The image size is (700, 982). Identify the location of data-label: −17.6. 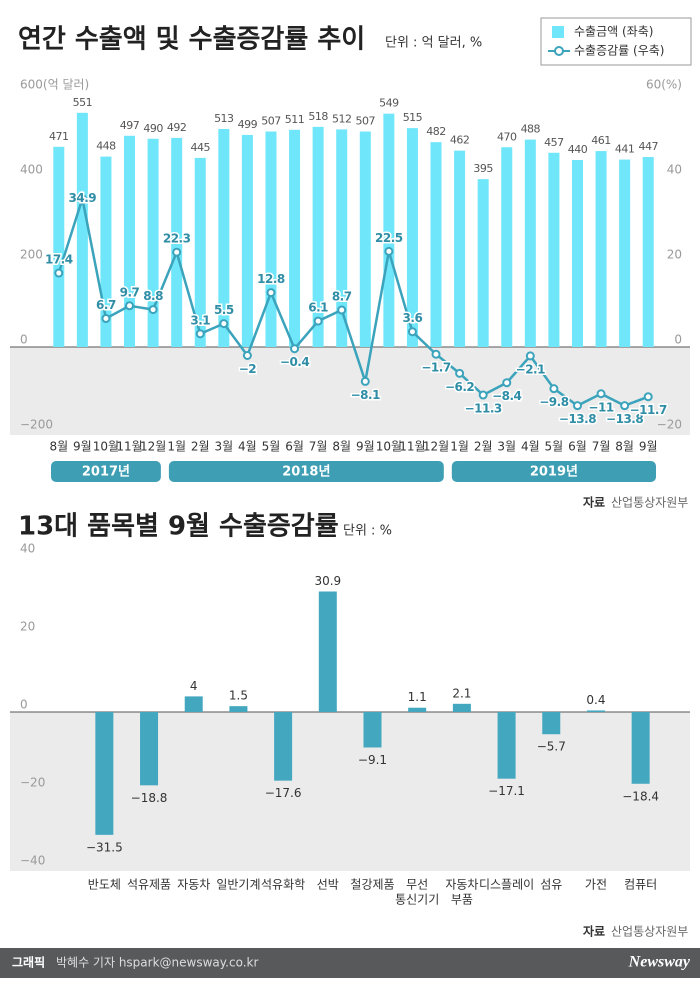
(283, 793).